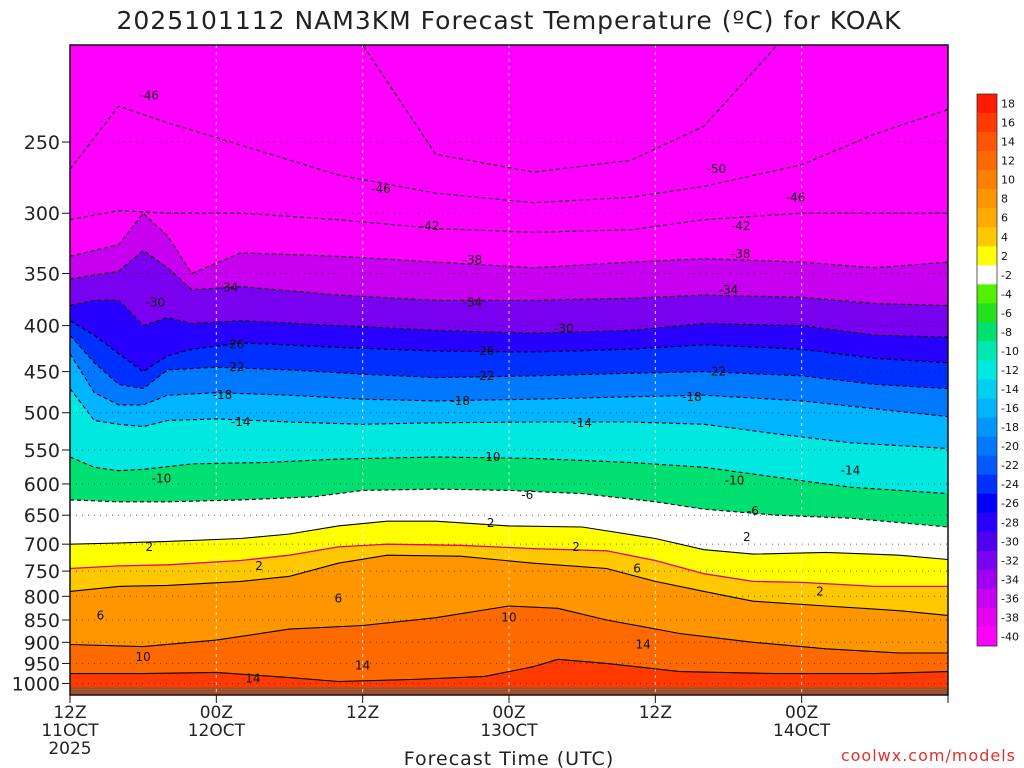 The height and width of the screenshot is (768, 1024). What do you see at coordinates (1008, 104) in the screenshot?
I see `colorbar-tick-label: 18` at bounding box center [1008, 104].